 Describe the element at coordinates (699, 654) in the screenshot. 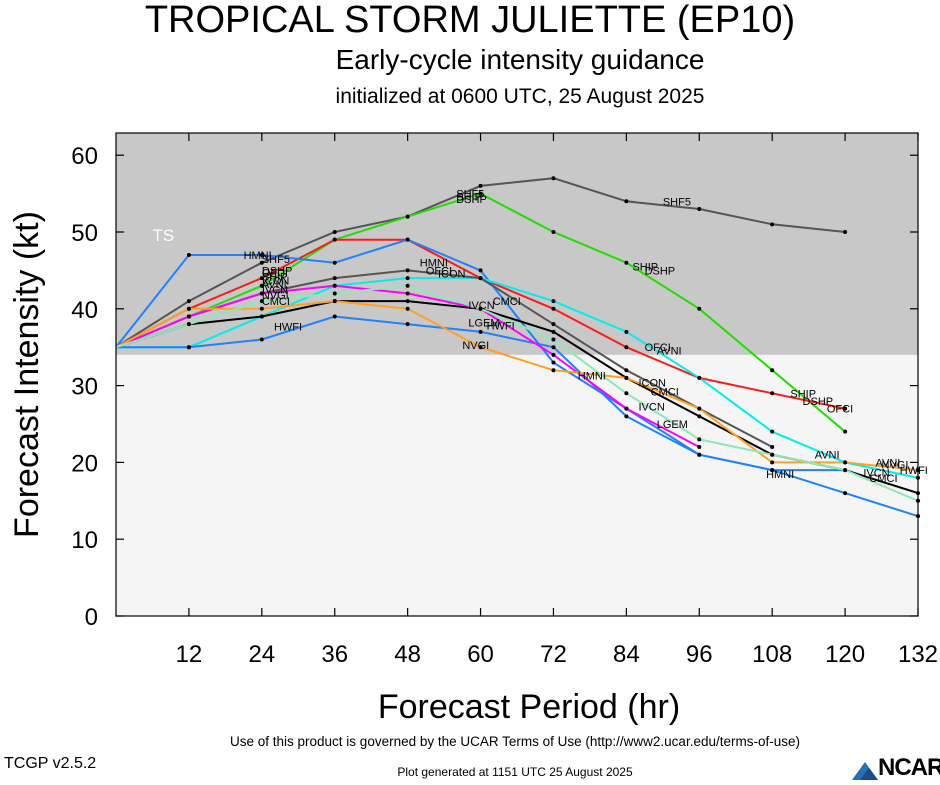

I see `x-tick-label: 96` at that location.